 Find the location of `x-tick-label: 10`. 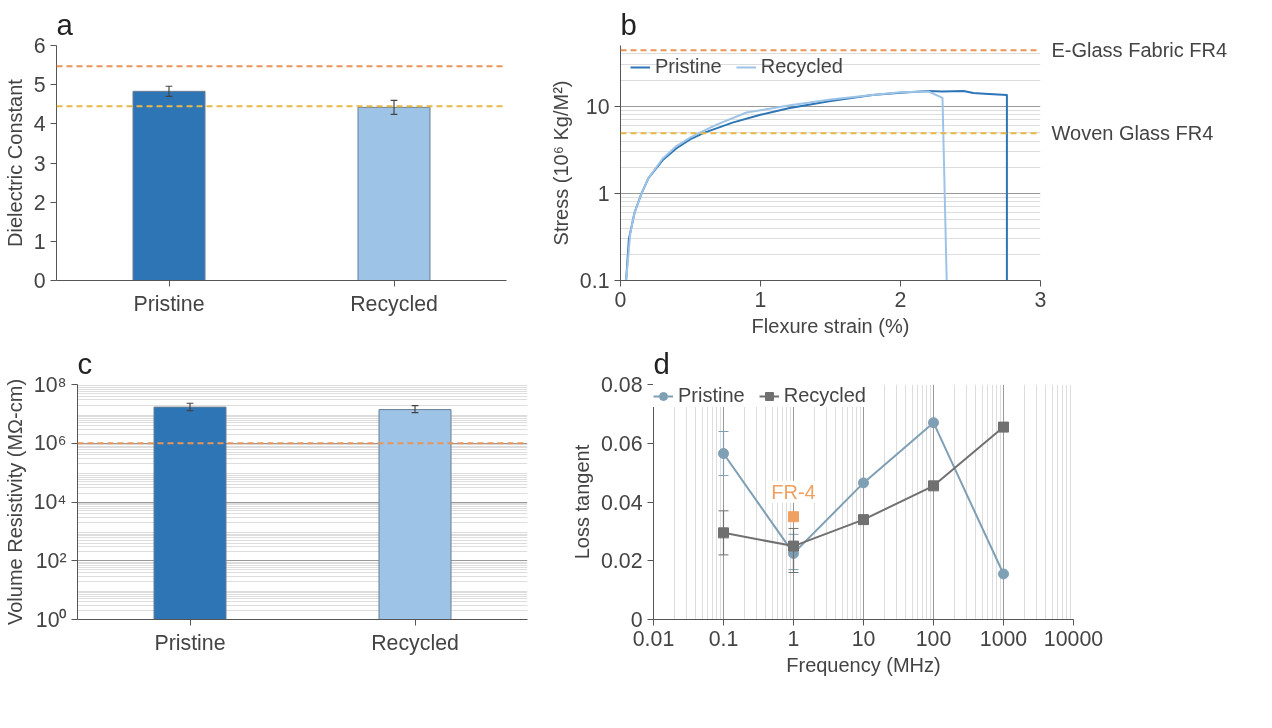

x-tick-label: 10 is located at coordinates (863, 638).